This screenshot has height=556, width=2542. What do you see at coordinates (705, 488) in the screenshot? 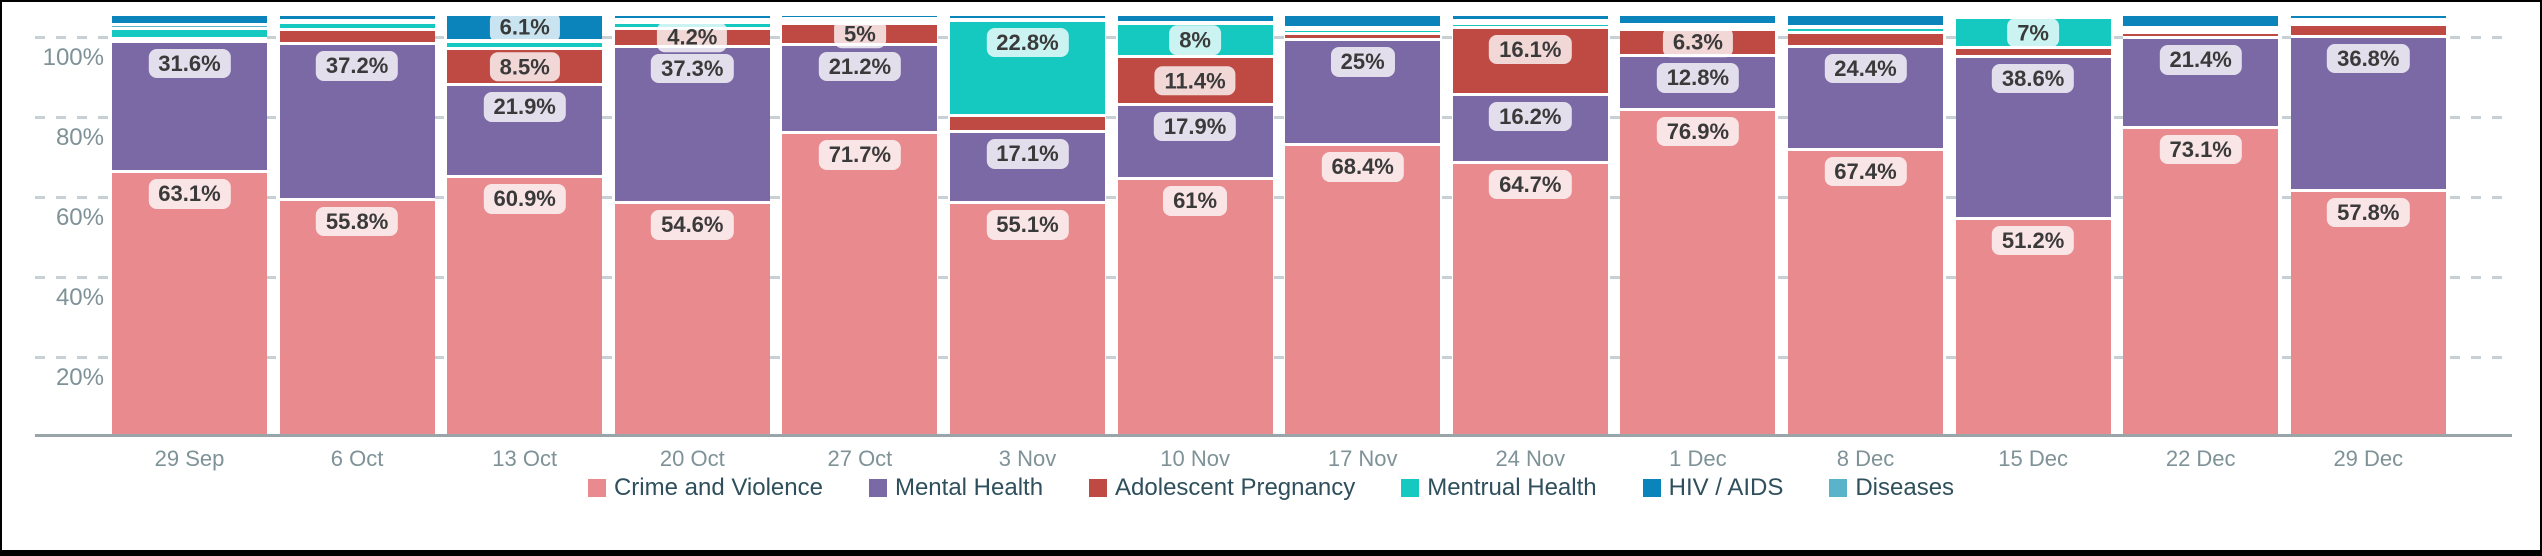
I see `legend-item-crime-and-violence: Crime and Violence` at bounding box center [705, 488].